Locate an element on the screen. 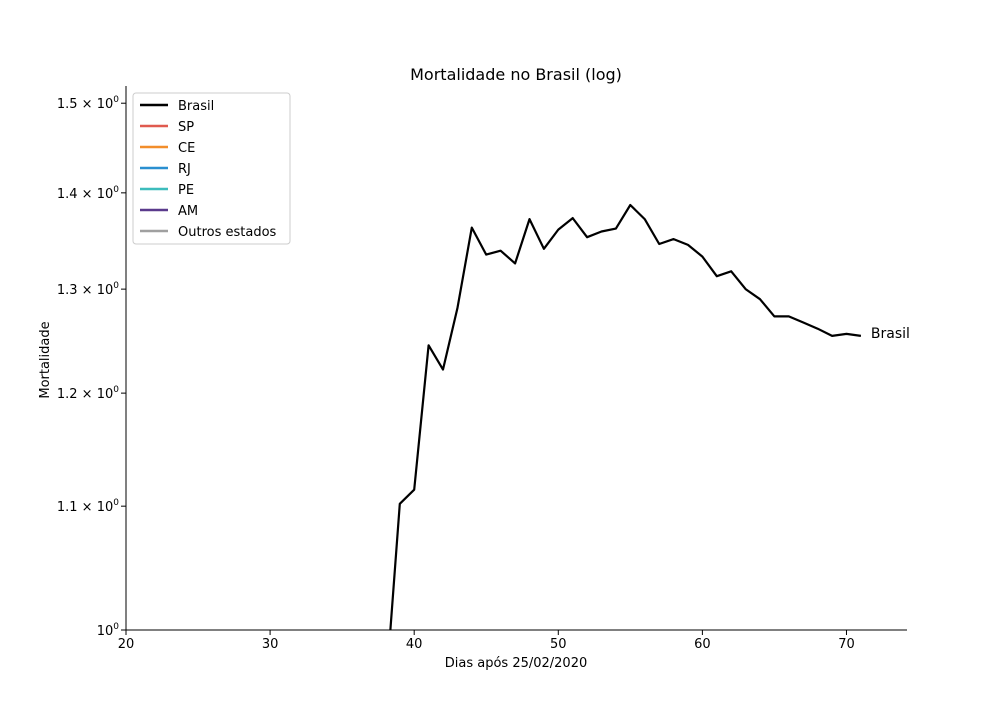 This screenshot has width=1008, height=720. x-tick-label: 60 is located at coordinates (702, 644).